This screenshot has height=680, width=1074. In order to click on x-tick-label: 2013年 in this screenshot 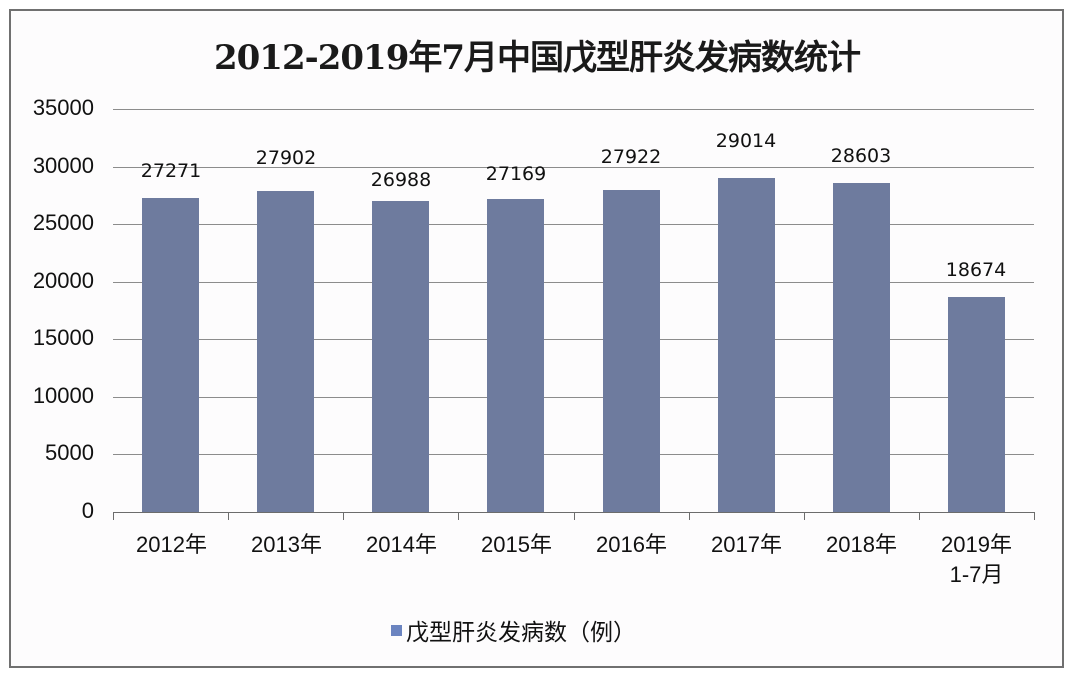, I will do `click(286, 545)`.